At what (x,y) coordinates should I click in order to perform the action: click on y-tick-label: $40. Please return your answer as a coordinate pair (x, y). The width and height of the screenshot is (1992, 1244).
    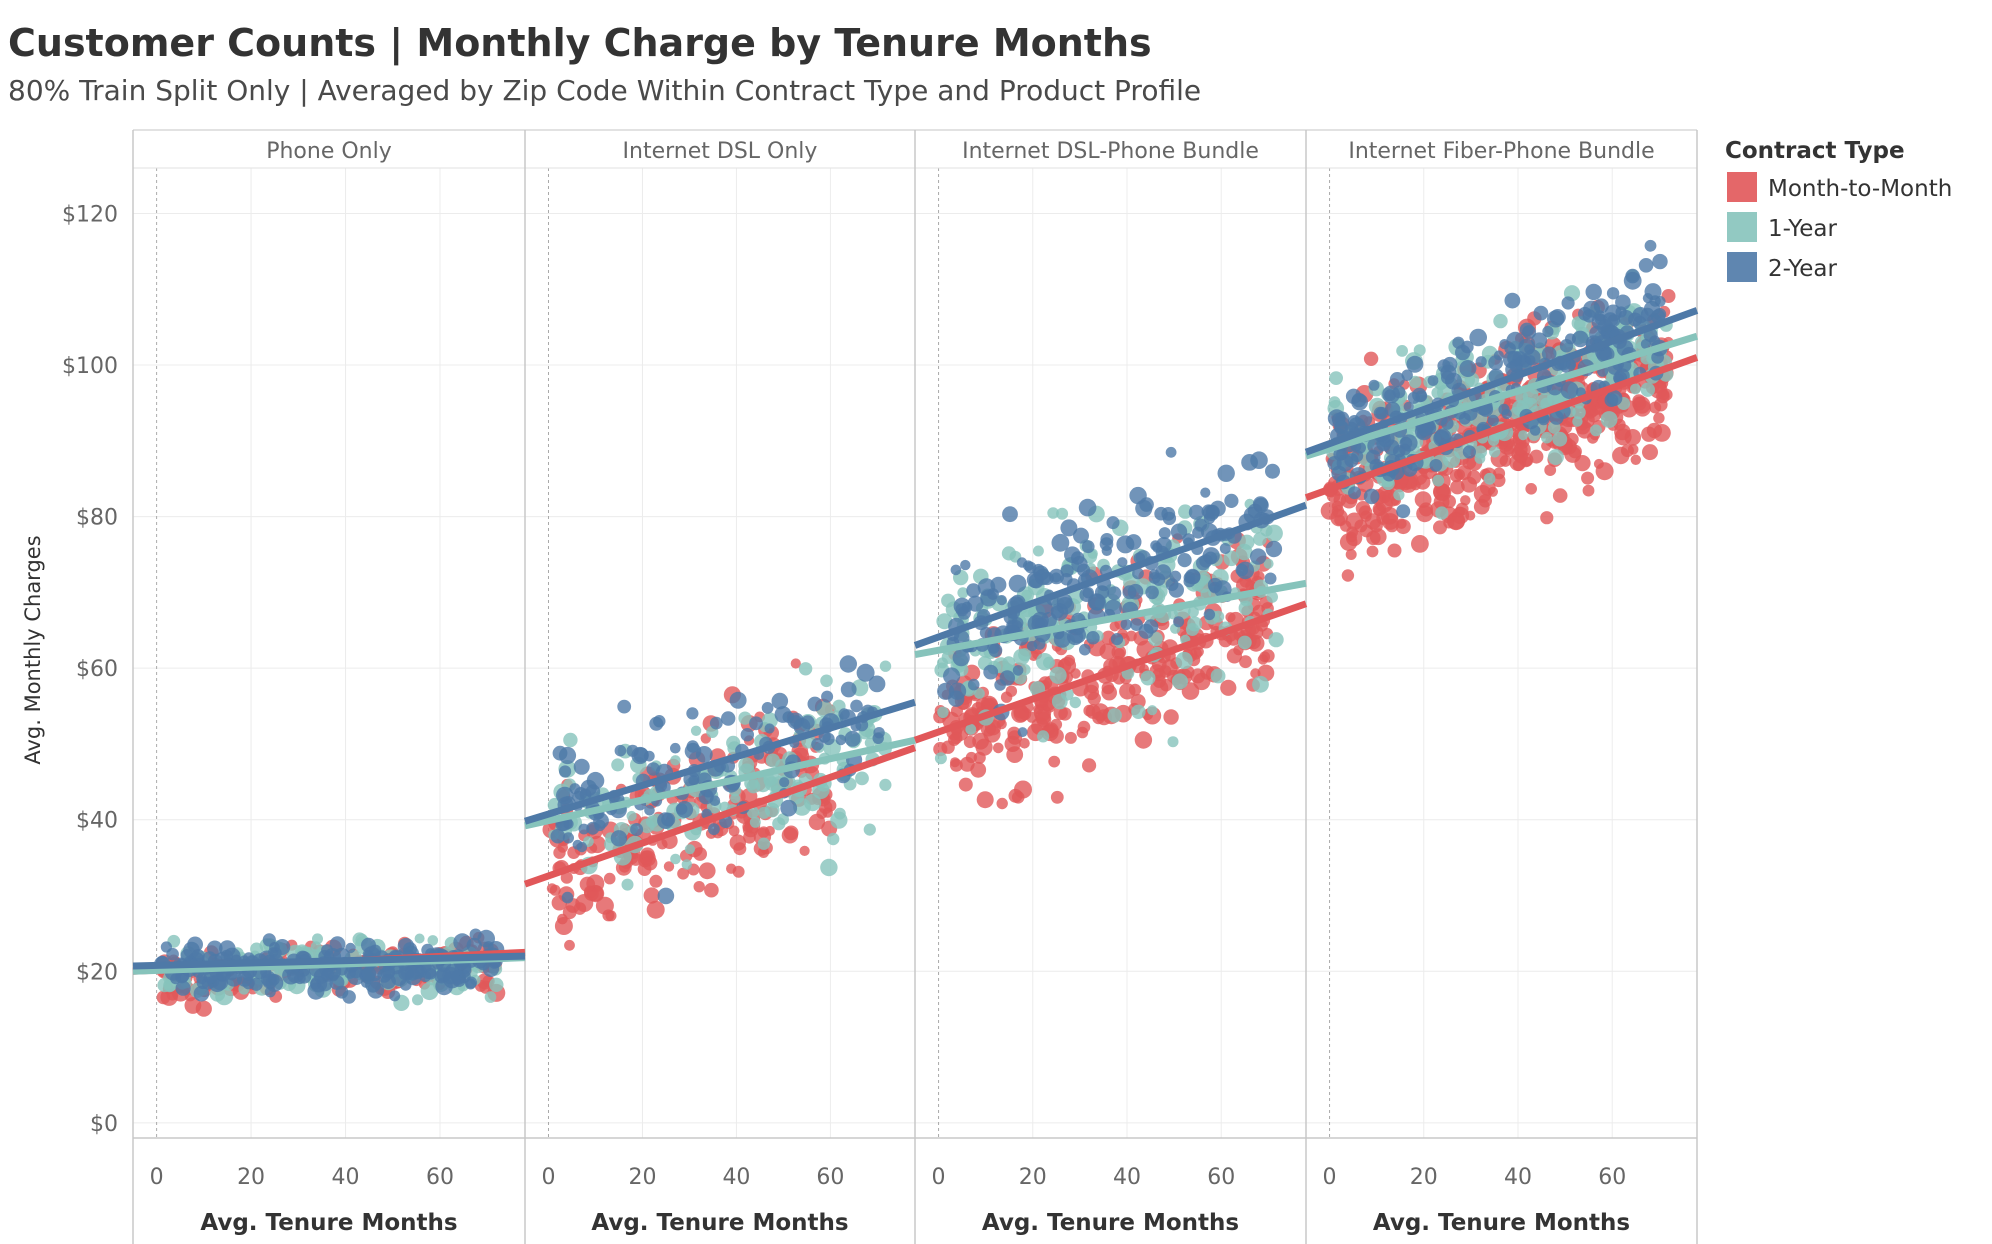
    Looking at the image, I should click on (97, 821).